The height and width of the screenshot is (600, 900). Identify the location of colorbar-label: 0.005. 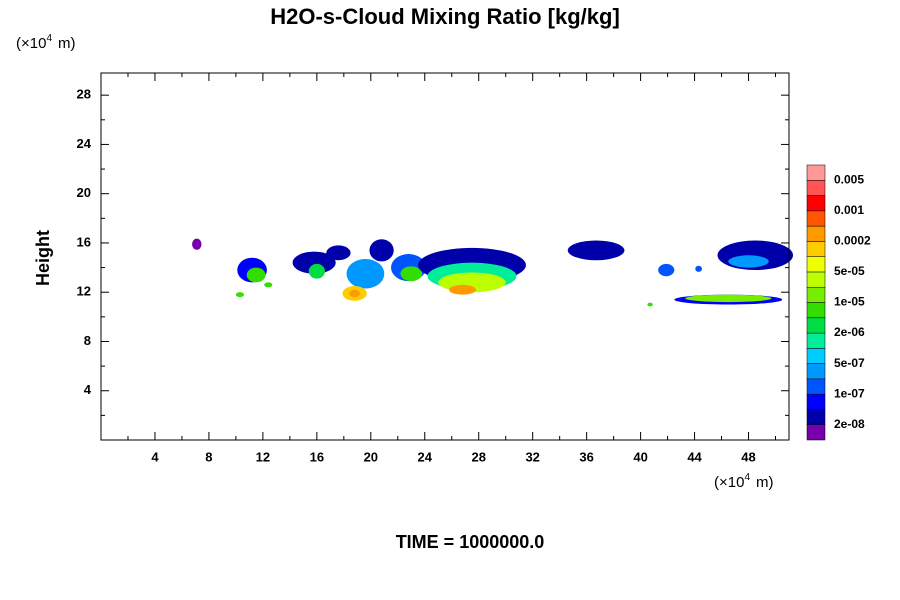
(849, 179).